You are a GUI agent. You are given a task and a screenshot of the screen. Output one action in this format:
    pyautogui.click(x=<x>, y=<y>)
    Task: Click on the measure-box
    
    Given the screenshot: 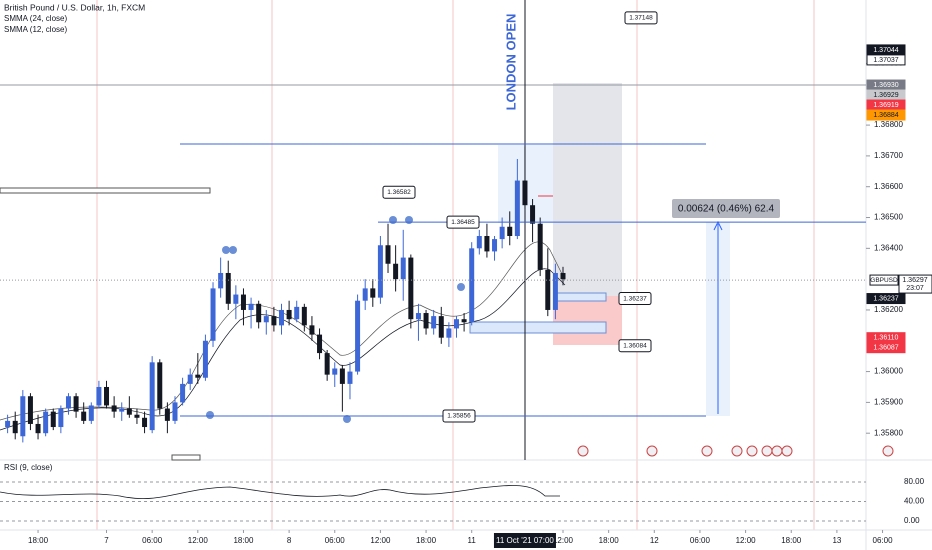 What is the action you would take?
    pyautogui.click(x=726, y=208)
    